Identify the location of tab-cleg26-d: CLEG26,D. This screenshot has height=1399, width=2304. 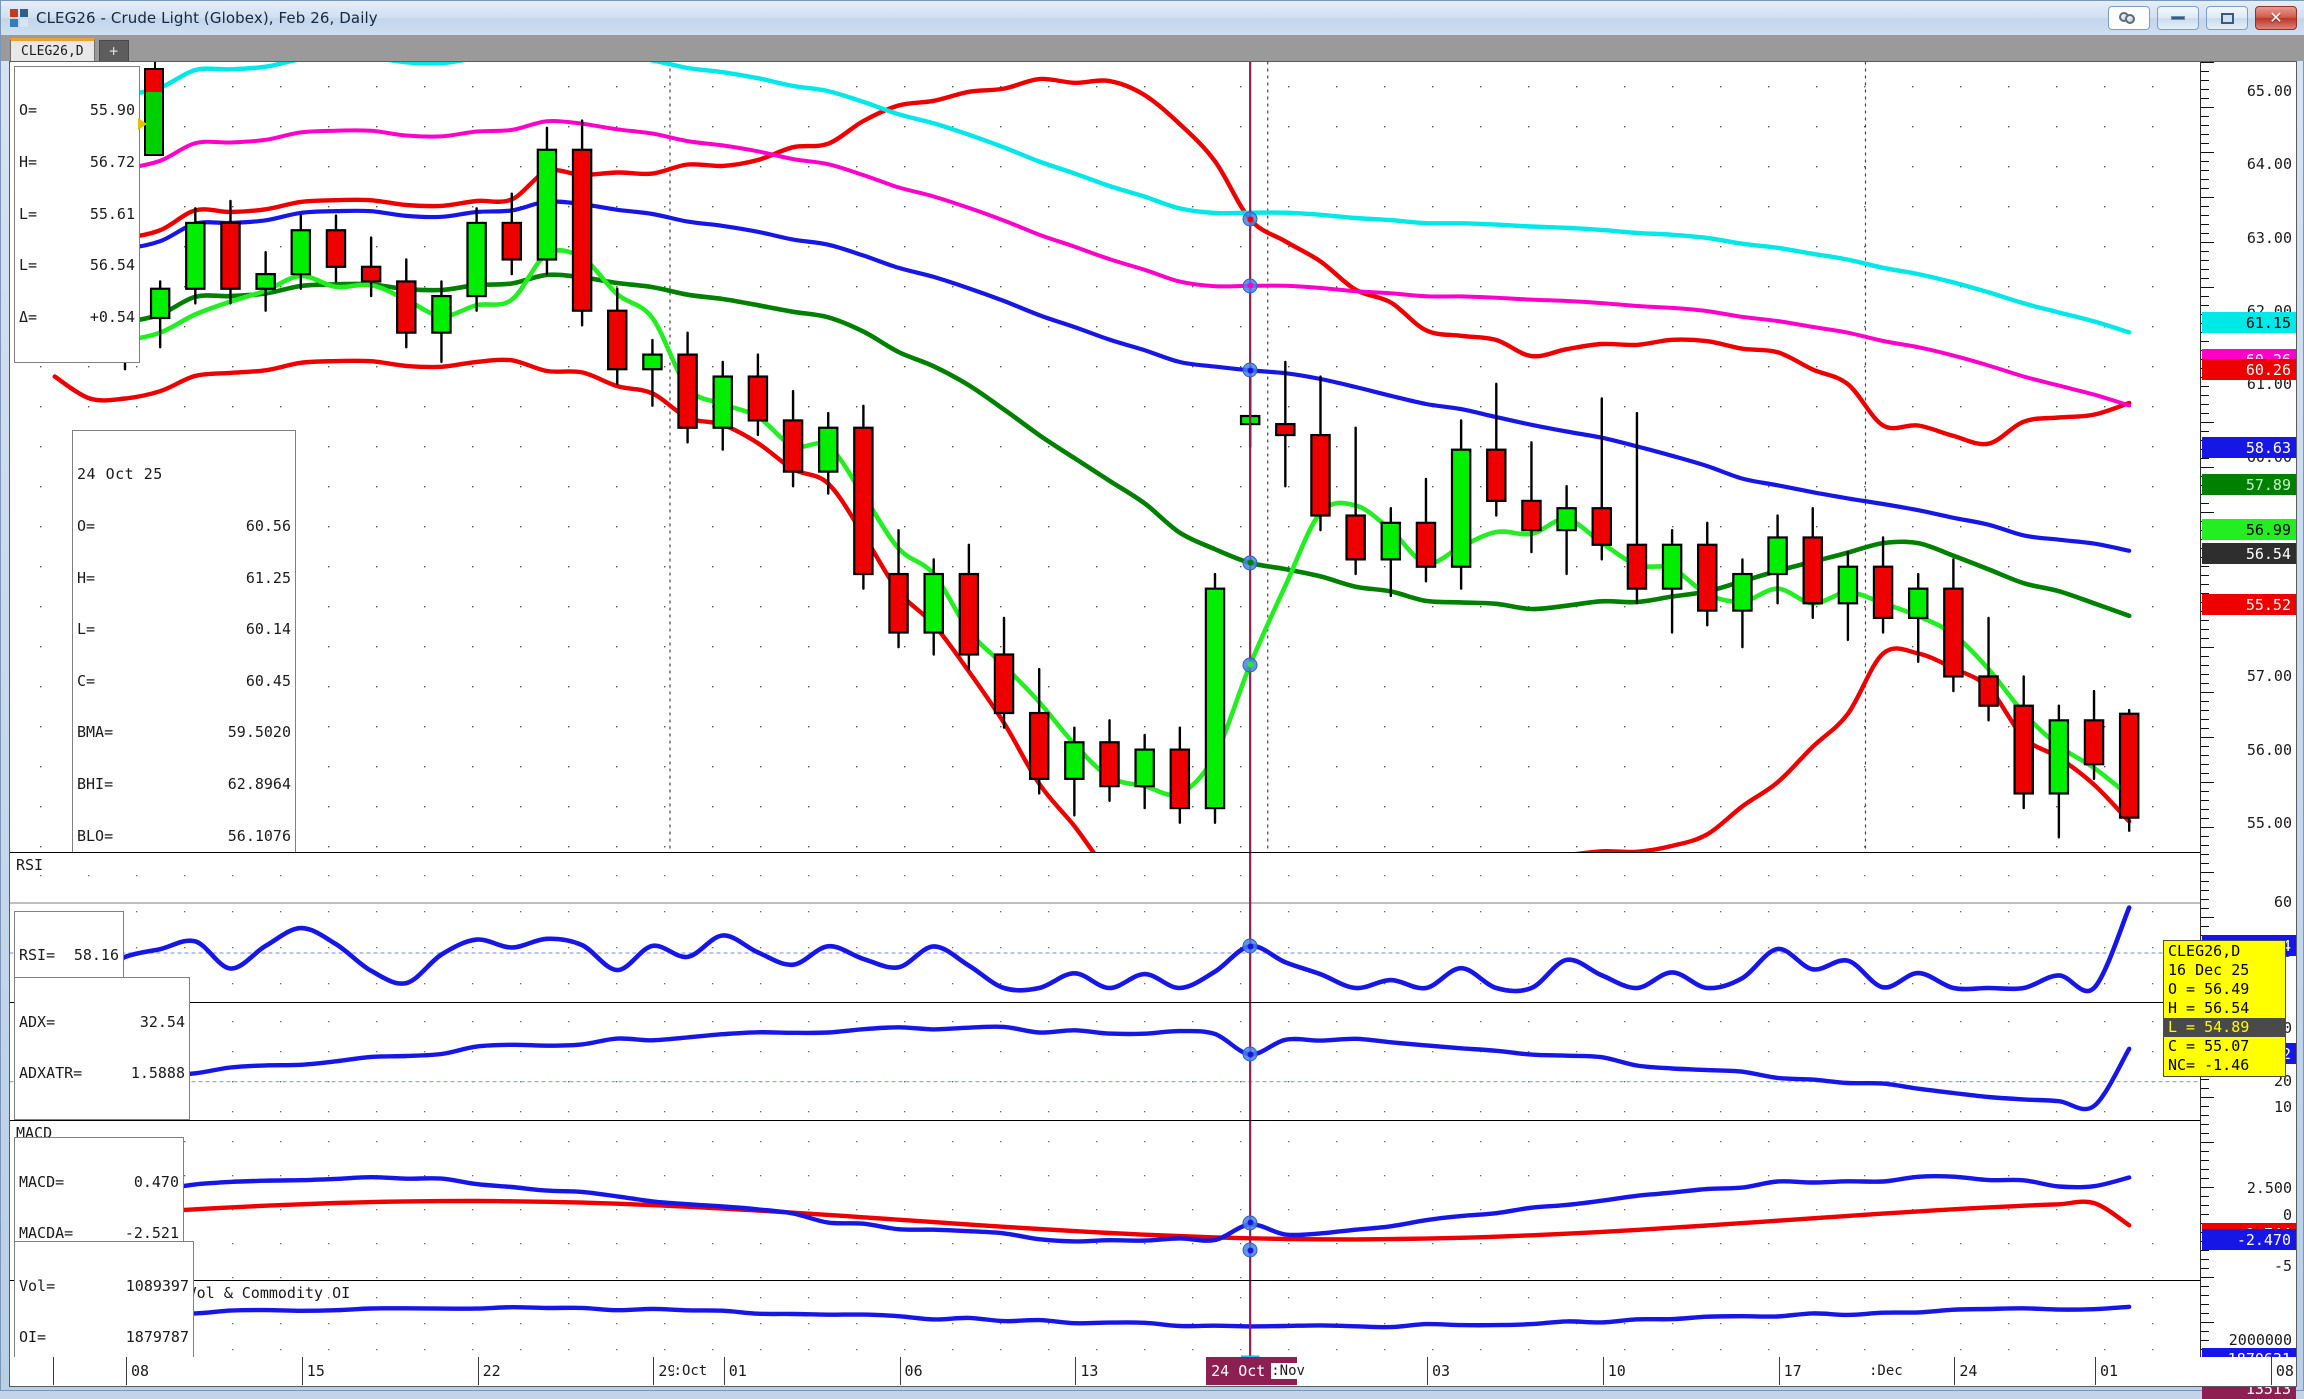
(52, 49).